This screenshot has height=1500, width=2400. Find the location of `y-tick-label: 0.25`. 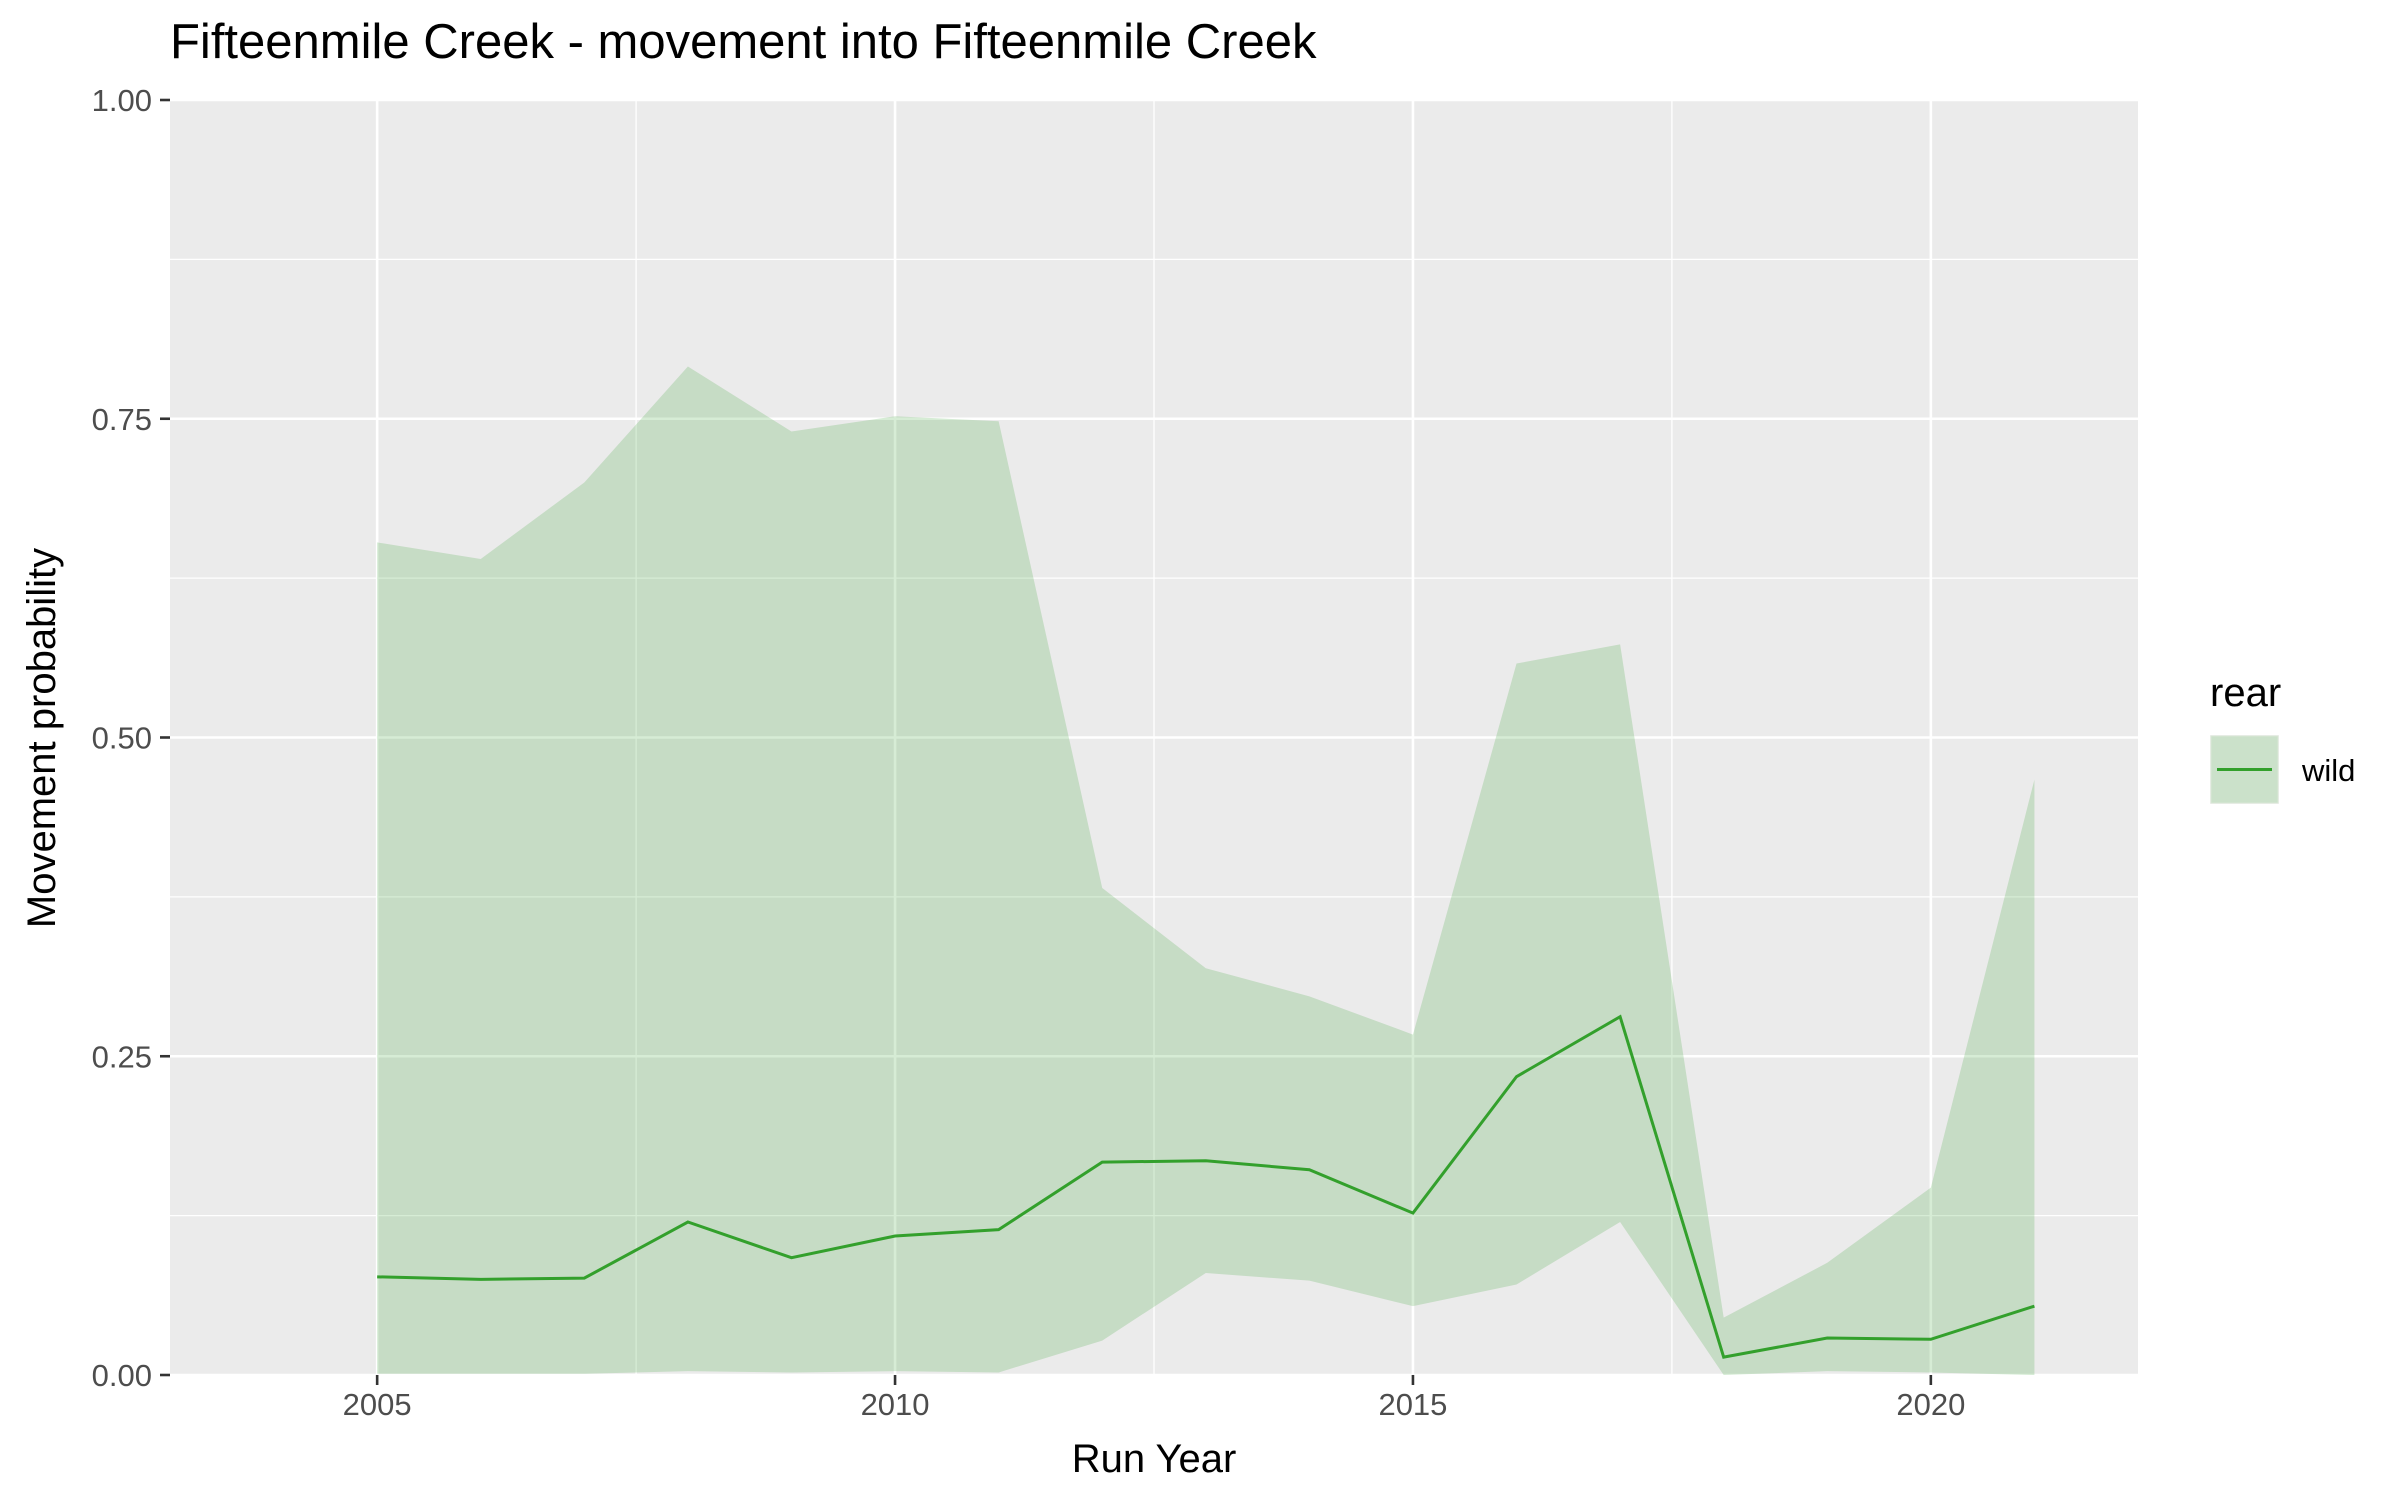

y-tick-label: 0.25 is located at coordinates (122, 1056).